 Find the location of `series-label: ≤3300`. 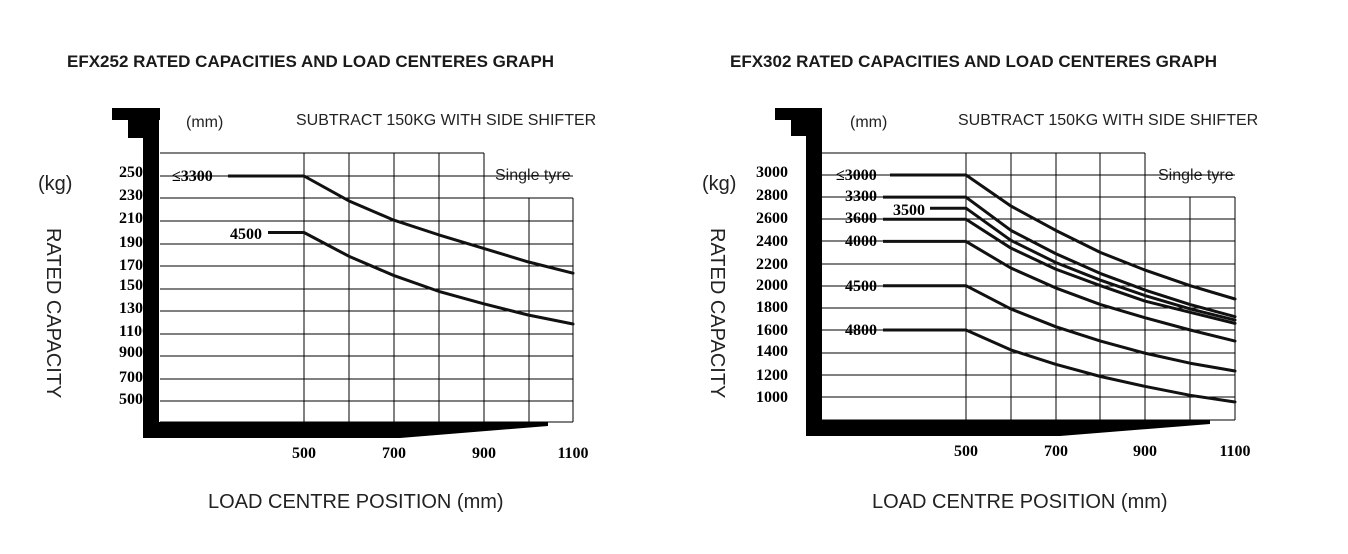

series-label: ≤3300 is located at coordinates (192, 176).